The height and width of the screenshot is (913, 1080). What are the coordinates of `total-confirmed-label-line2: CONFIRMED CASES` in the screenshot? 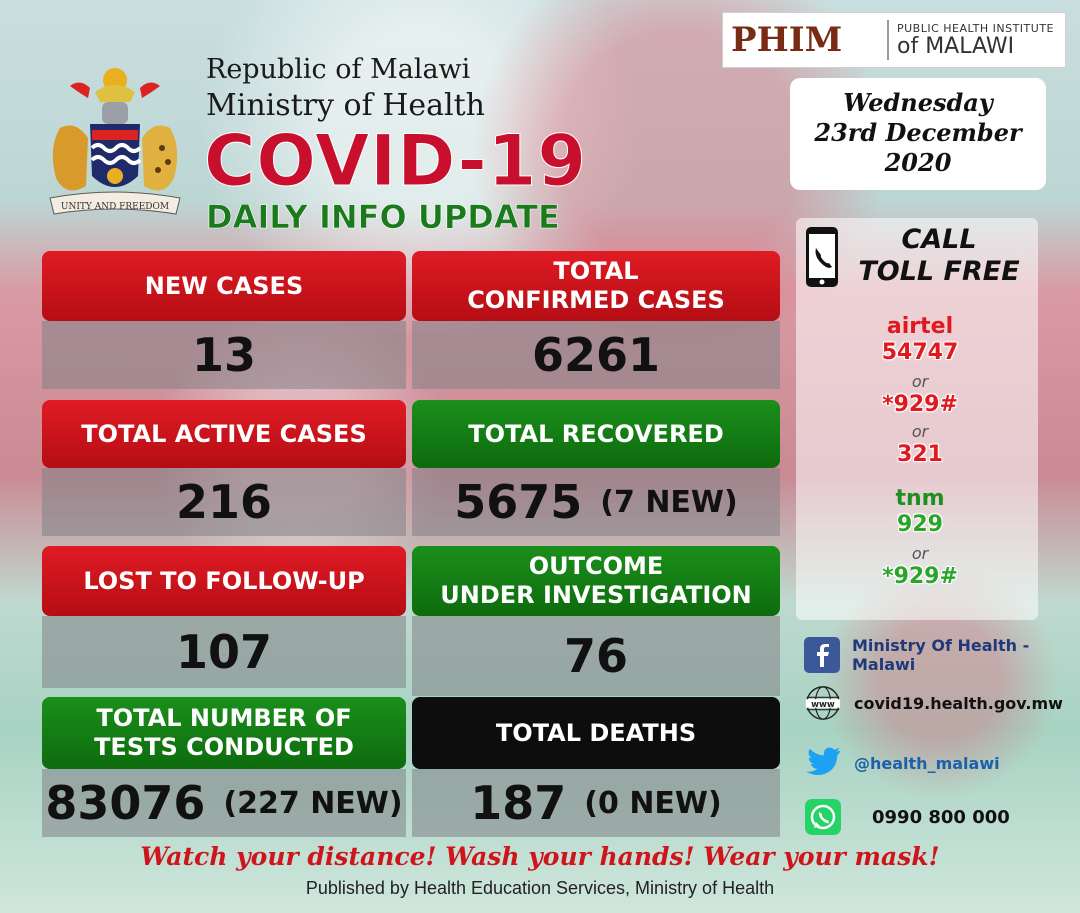 It's located at (596, 300).